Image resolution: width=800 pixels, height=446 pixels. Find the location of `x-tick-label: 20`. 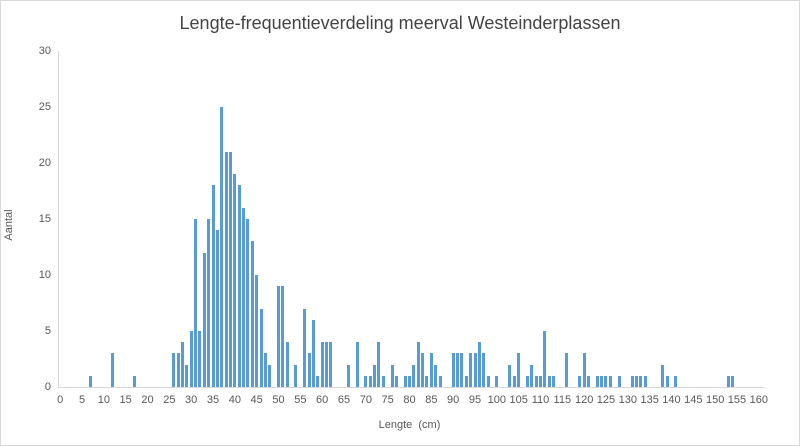

x-tick-label: 20 is located at coordinates (147, 400).